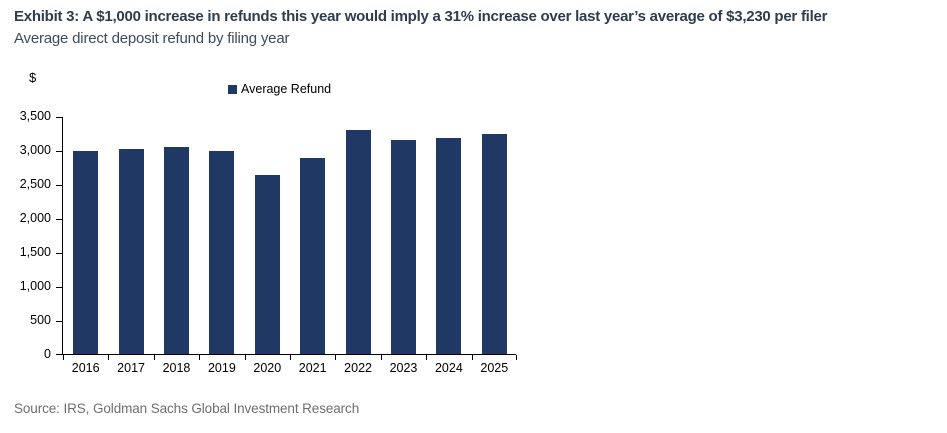 The height and width of the screenshot is (433, 947). What do you see at coordinates (449, 246) in the screenshot?
I see `bar-2024` at bounding box center [449, 246].